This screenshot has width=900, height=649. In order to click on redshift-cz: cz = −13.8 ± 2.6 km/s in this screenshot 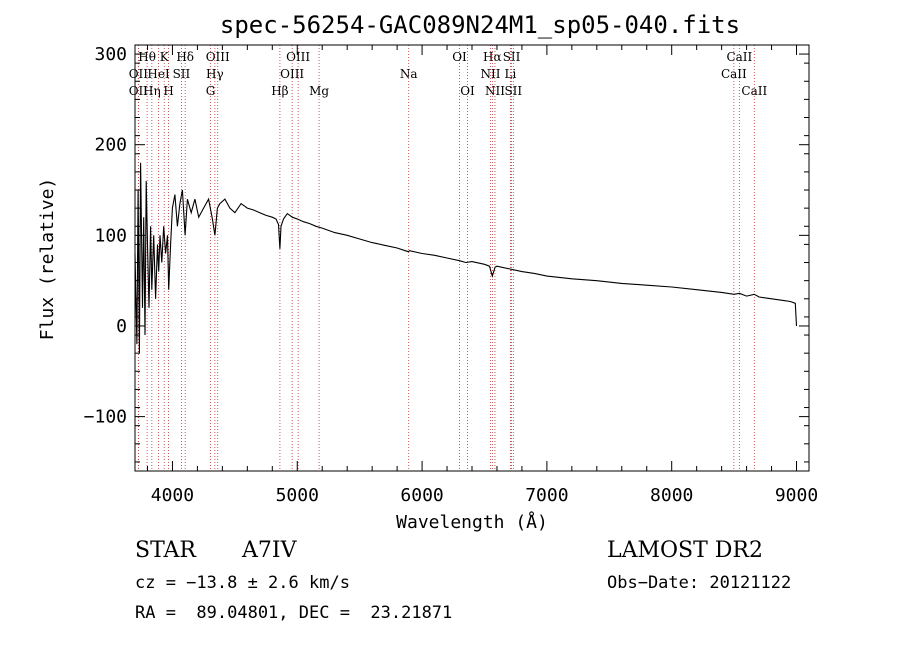, I will do `click(242, 583)`.